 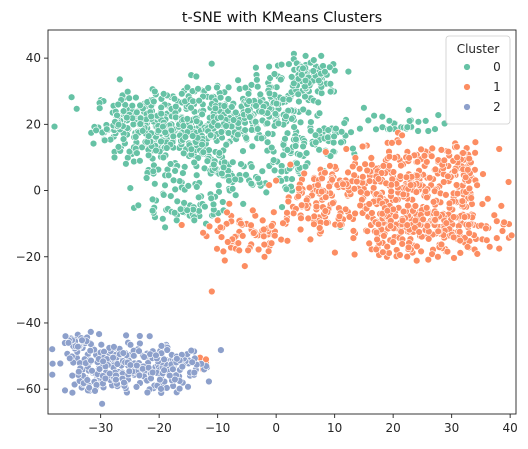 I want to click on y-tick-label: −20, so click(x=28, y=257).